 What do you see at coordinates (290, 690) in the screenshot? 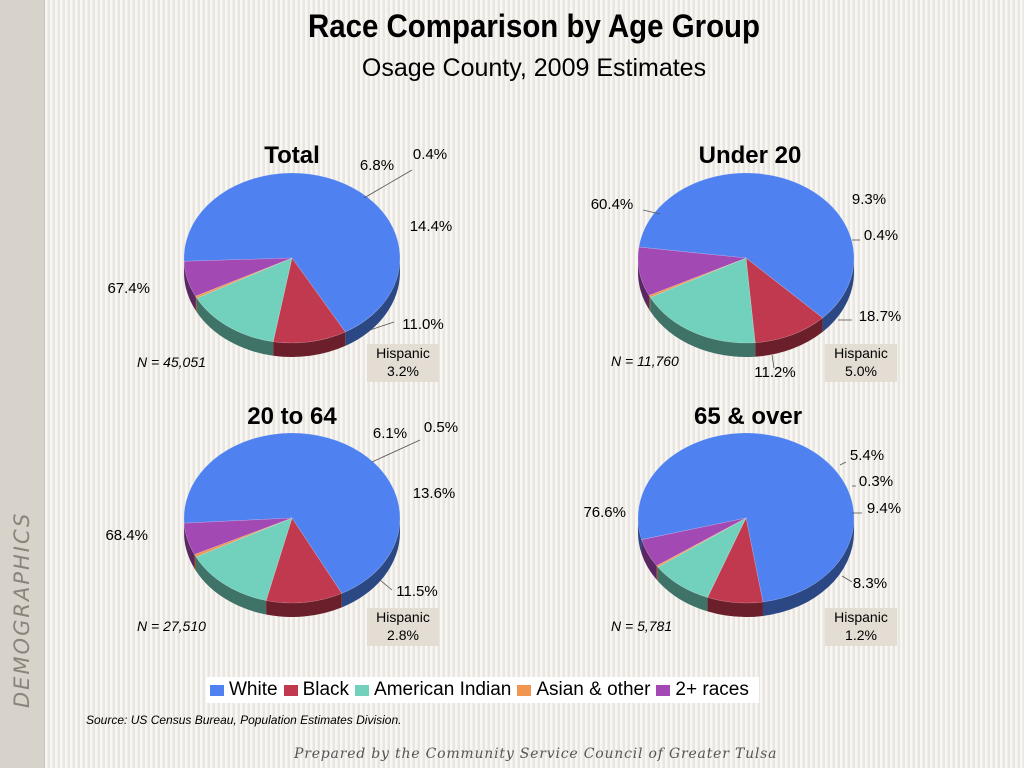
I see `legend-swatch-black` at bounding box center [290, 690].